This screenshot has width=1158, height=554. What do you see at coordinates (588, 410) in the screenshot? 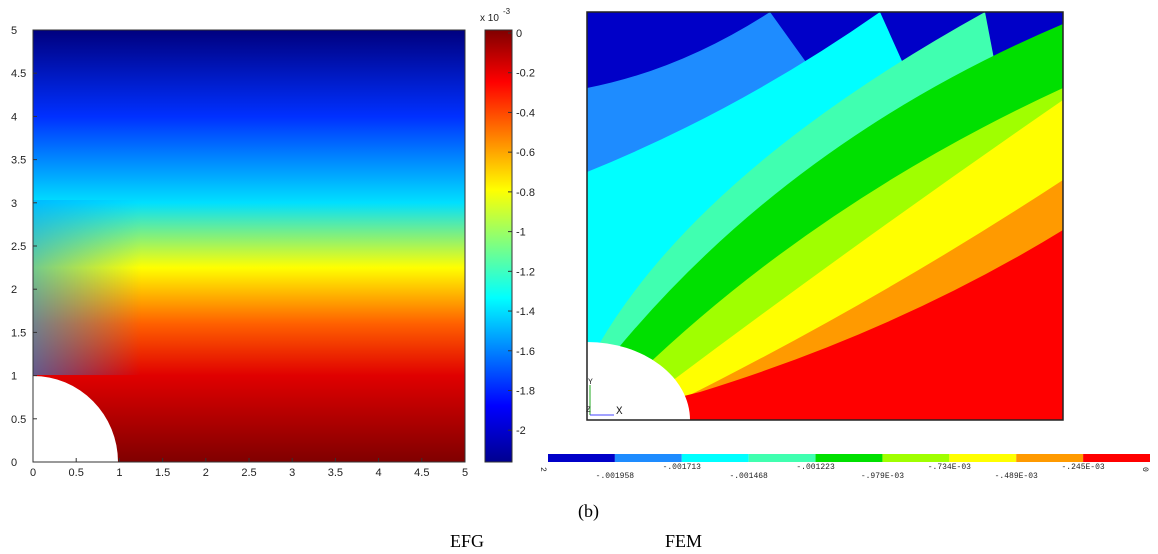
I see `triad-label: Z` at bounding box center [588, 410].